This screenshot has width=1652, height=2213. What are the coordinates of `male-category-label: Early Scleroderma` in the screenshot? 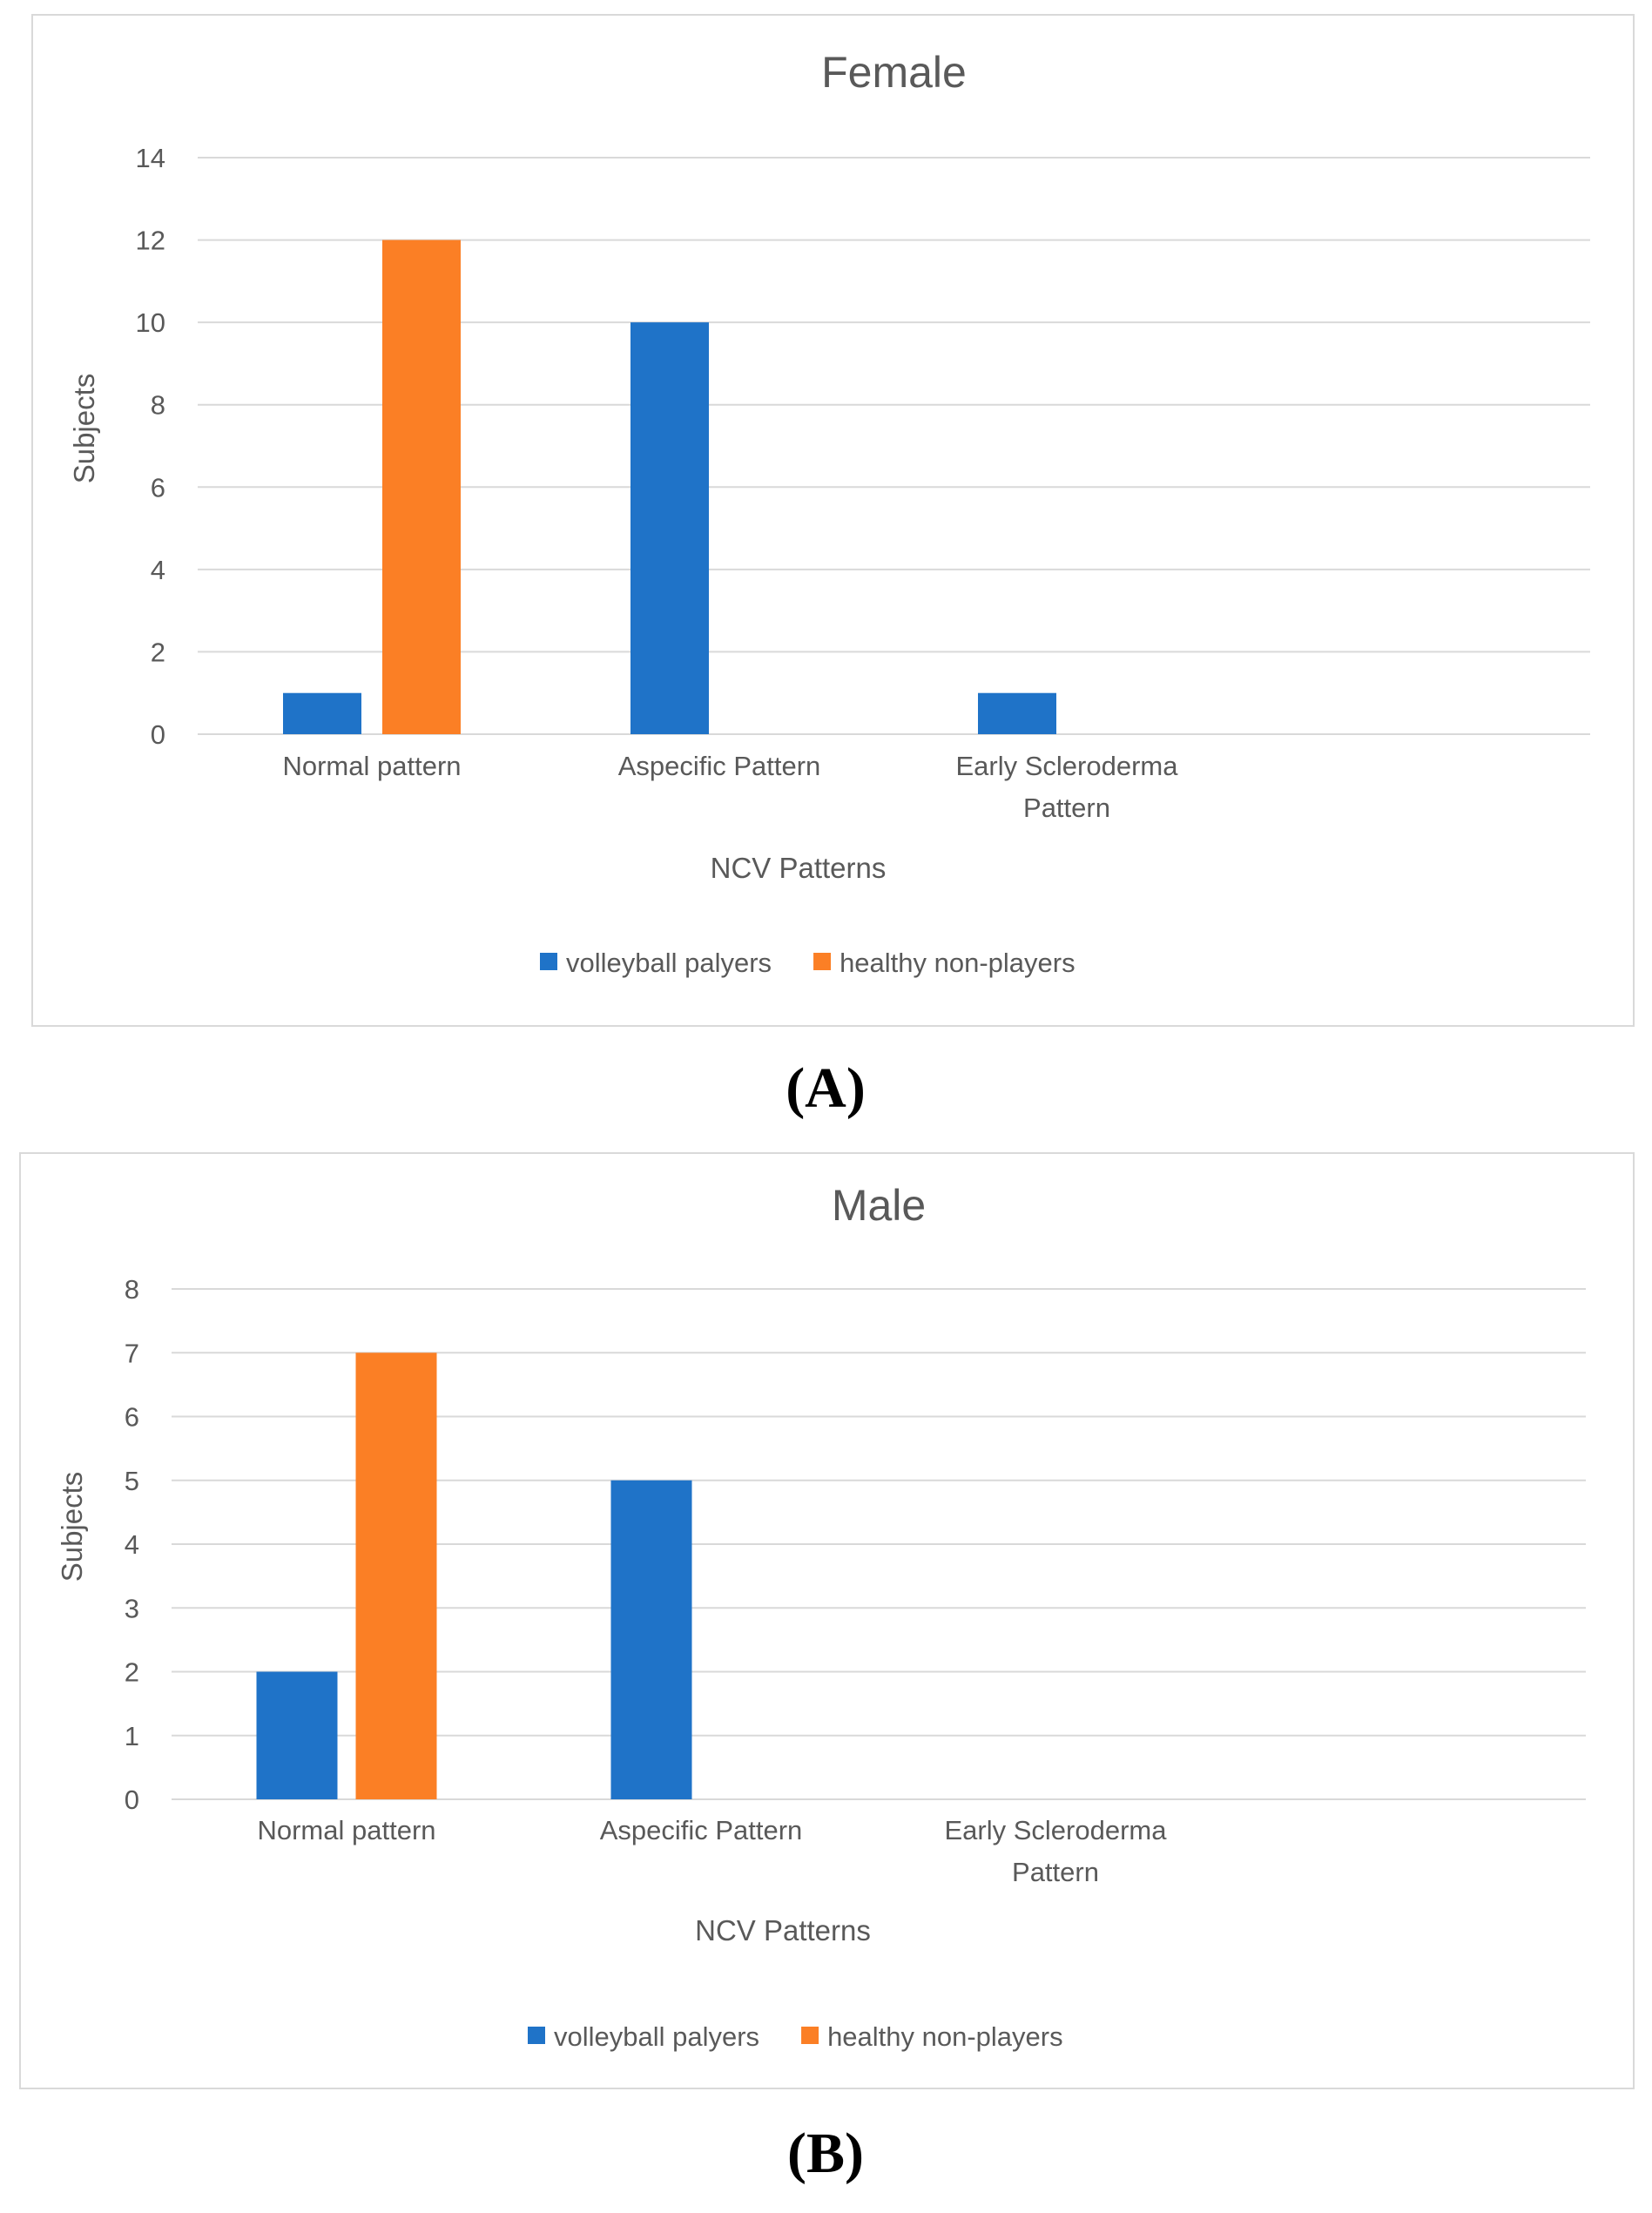 It's located at (1056, 1830).